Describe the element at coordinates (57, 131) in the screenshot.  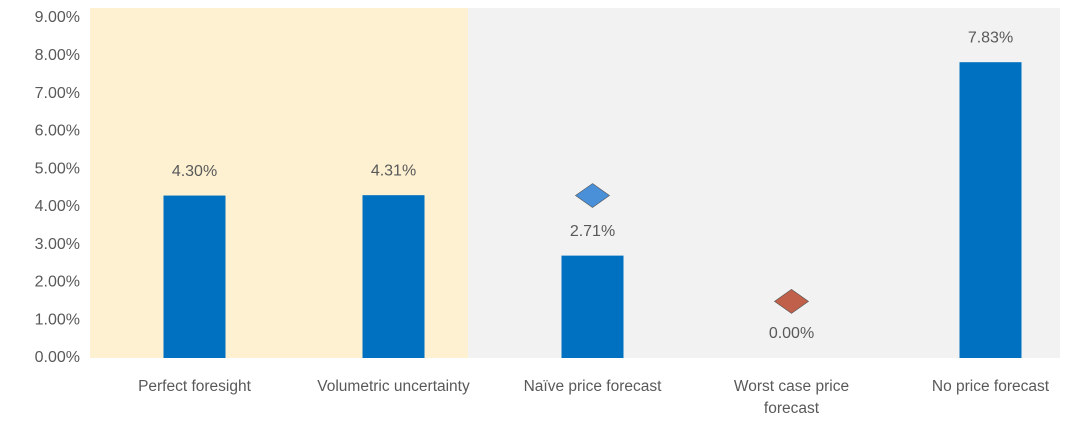
I see `y-tick-label: 6.00%` at that location.